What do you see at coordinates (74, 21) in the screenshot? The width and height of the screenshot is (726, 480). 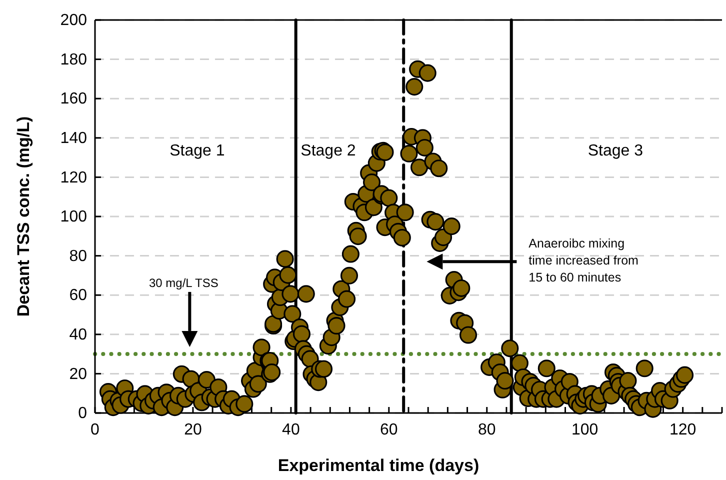 I see `y-tick-label: 200` at bounding box center [74, 21].